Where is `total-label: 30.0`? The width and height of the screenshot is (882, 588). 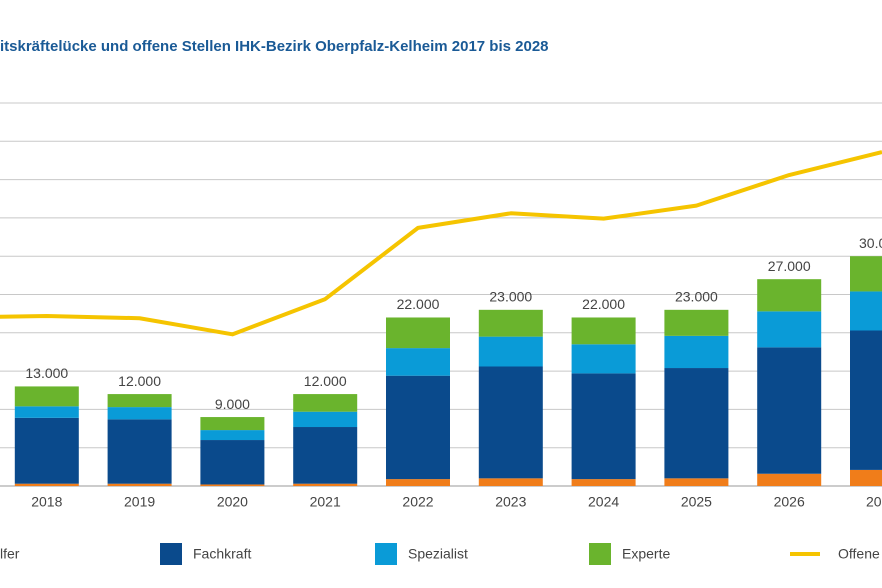
total-label: 30.0 is located at coordinates (870, 243).